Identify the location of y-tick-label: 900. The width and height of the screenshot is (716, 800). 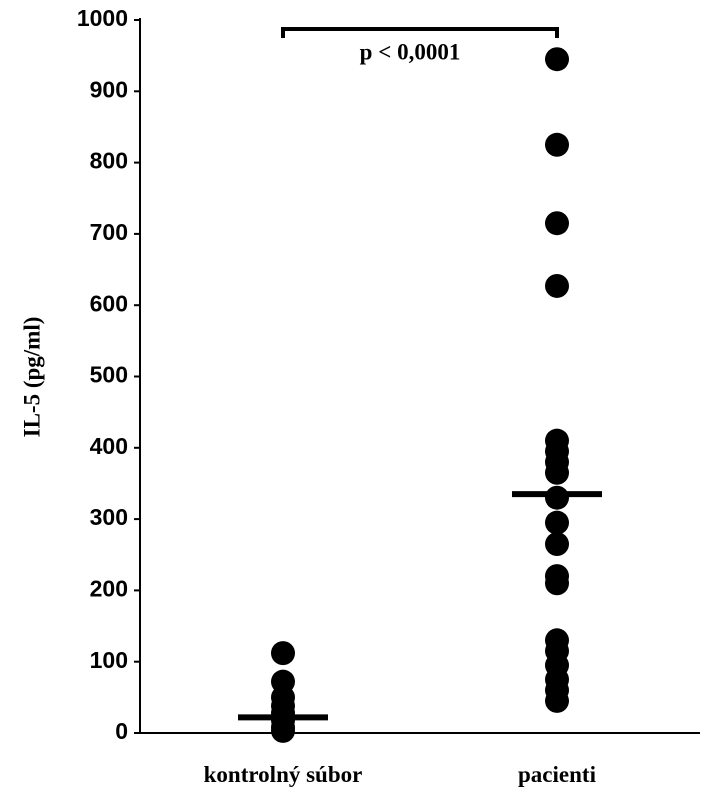
(109, 89).